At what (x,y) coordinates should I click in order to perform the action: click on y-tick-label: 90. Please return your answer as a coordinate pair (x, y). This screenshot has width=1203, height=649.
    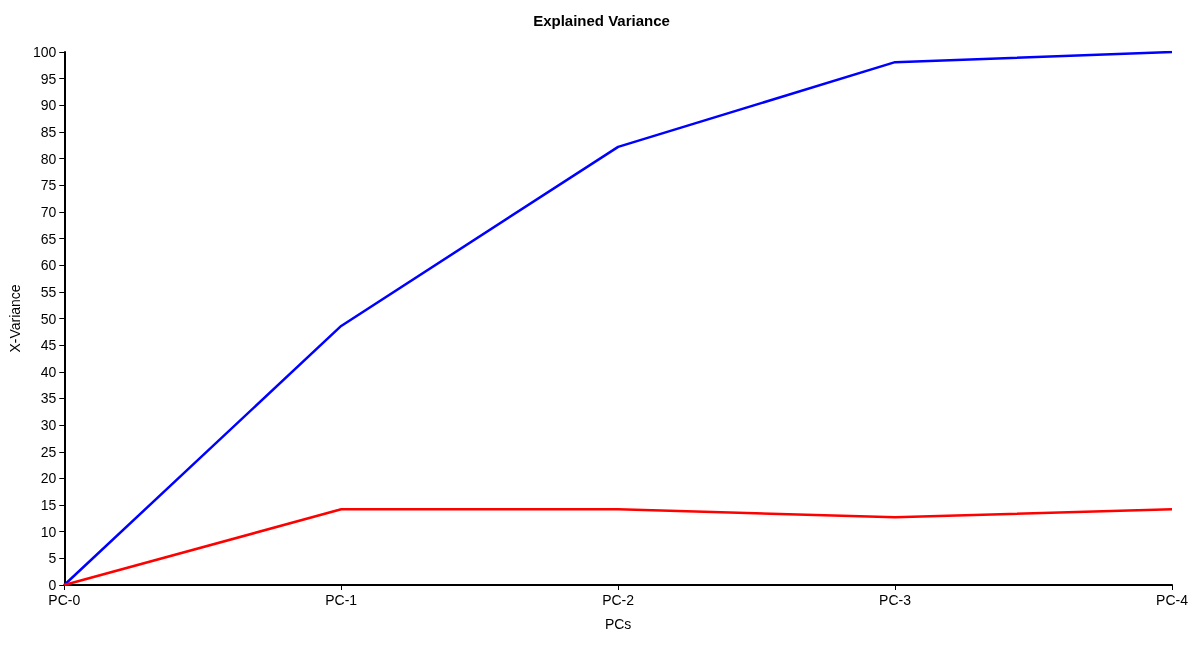
    Looking at the image, I should click on (48, 105).